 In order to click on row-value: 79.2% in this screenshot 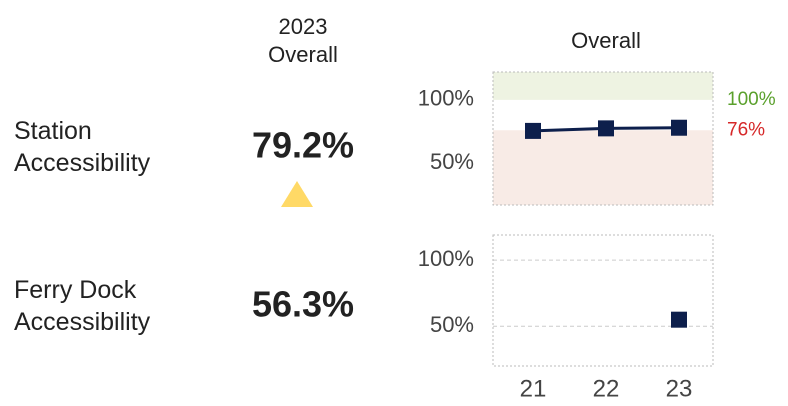, I will do `click(303, 145)`.